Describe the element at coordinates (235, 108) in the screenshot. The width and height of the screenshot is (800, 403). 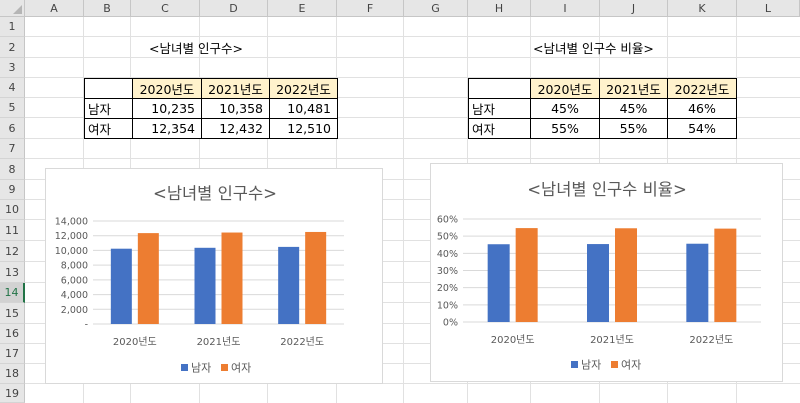
I see `table-cell: 10,358` at that location.